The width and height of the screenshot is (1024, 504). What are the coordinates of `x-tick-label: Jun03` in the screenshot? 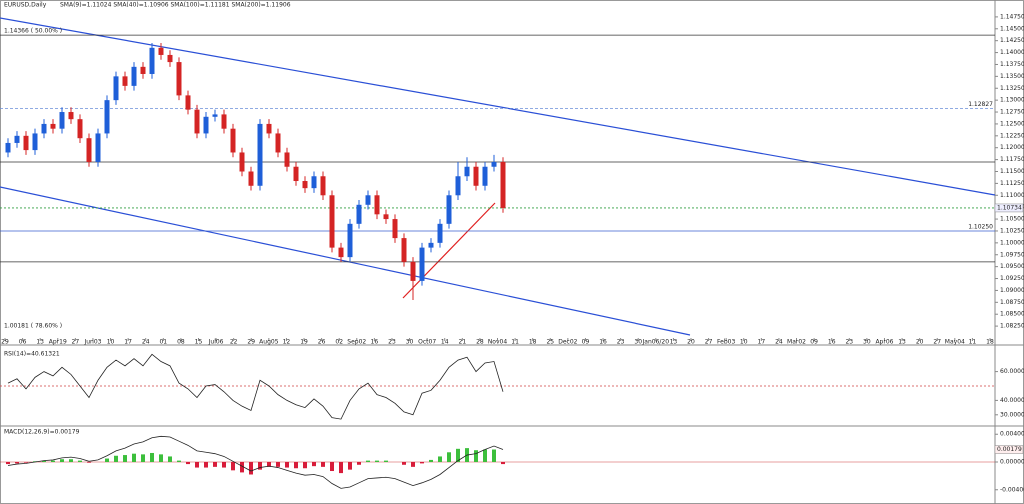 It's located at (92, 342).